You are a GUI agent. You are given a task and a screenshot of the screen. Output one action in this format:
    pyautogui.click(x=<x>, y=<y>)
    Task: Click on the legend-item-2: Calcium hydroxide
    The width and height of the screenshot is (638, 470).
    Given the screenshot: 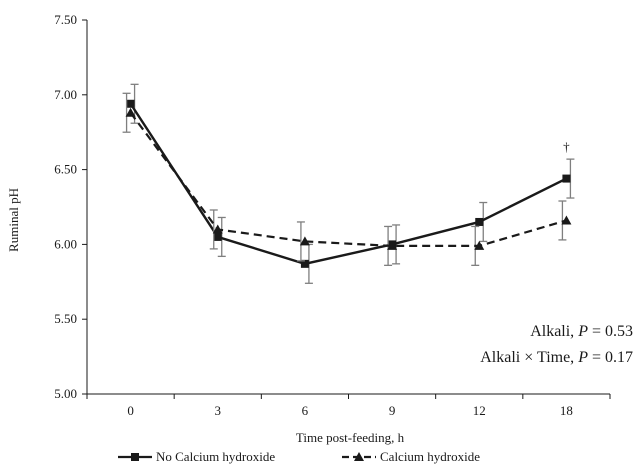 What is the action you would take?
    pyautogui.click(x=411, y=456)
    